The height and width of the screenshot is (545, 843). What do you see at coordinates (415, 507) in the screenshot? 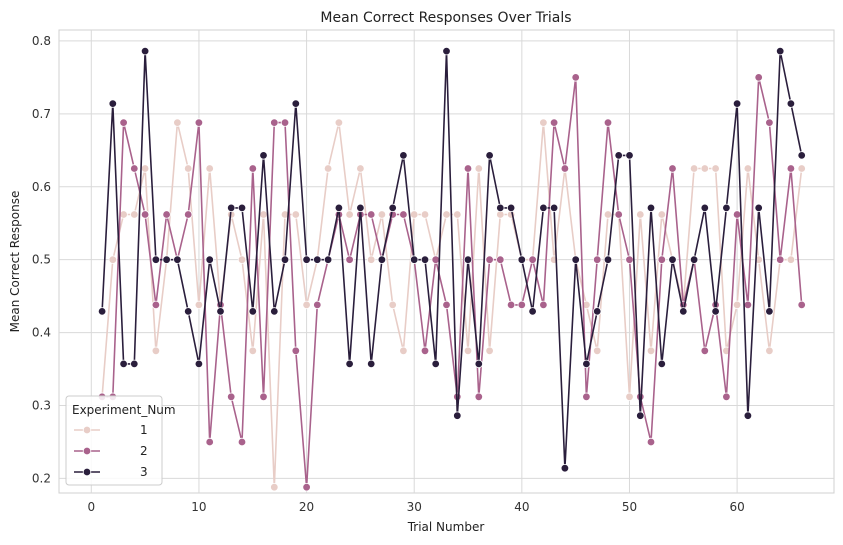
I see `x-tick-labels: 0 10 20 30 40 50 60` at bounding box center [415, 507].